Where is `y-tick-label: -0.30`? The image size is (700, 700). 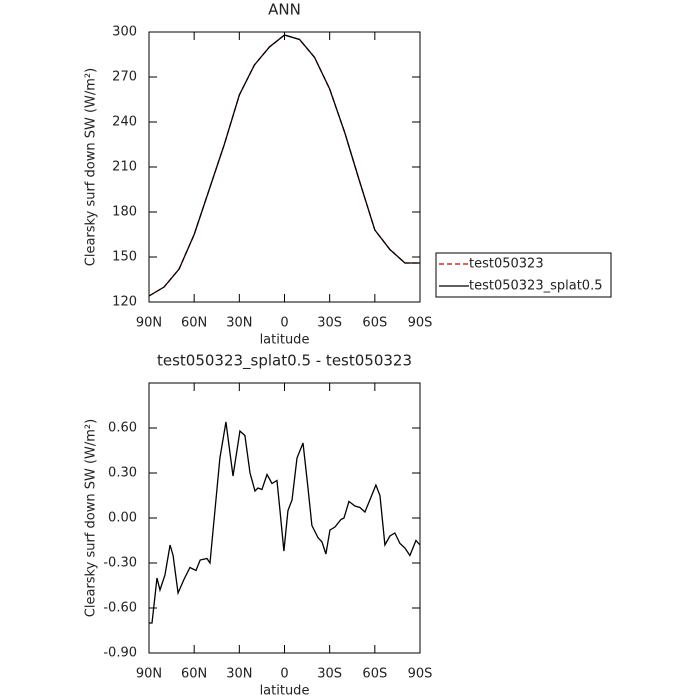 y-tick-label: -0.30 is located at coordinates (120, 563).